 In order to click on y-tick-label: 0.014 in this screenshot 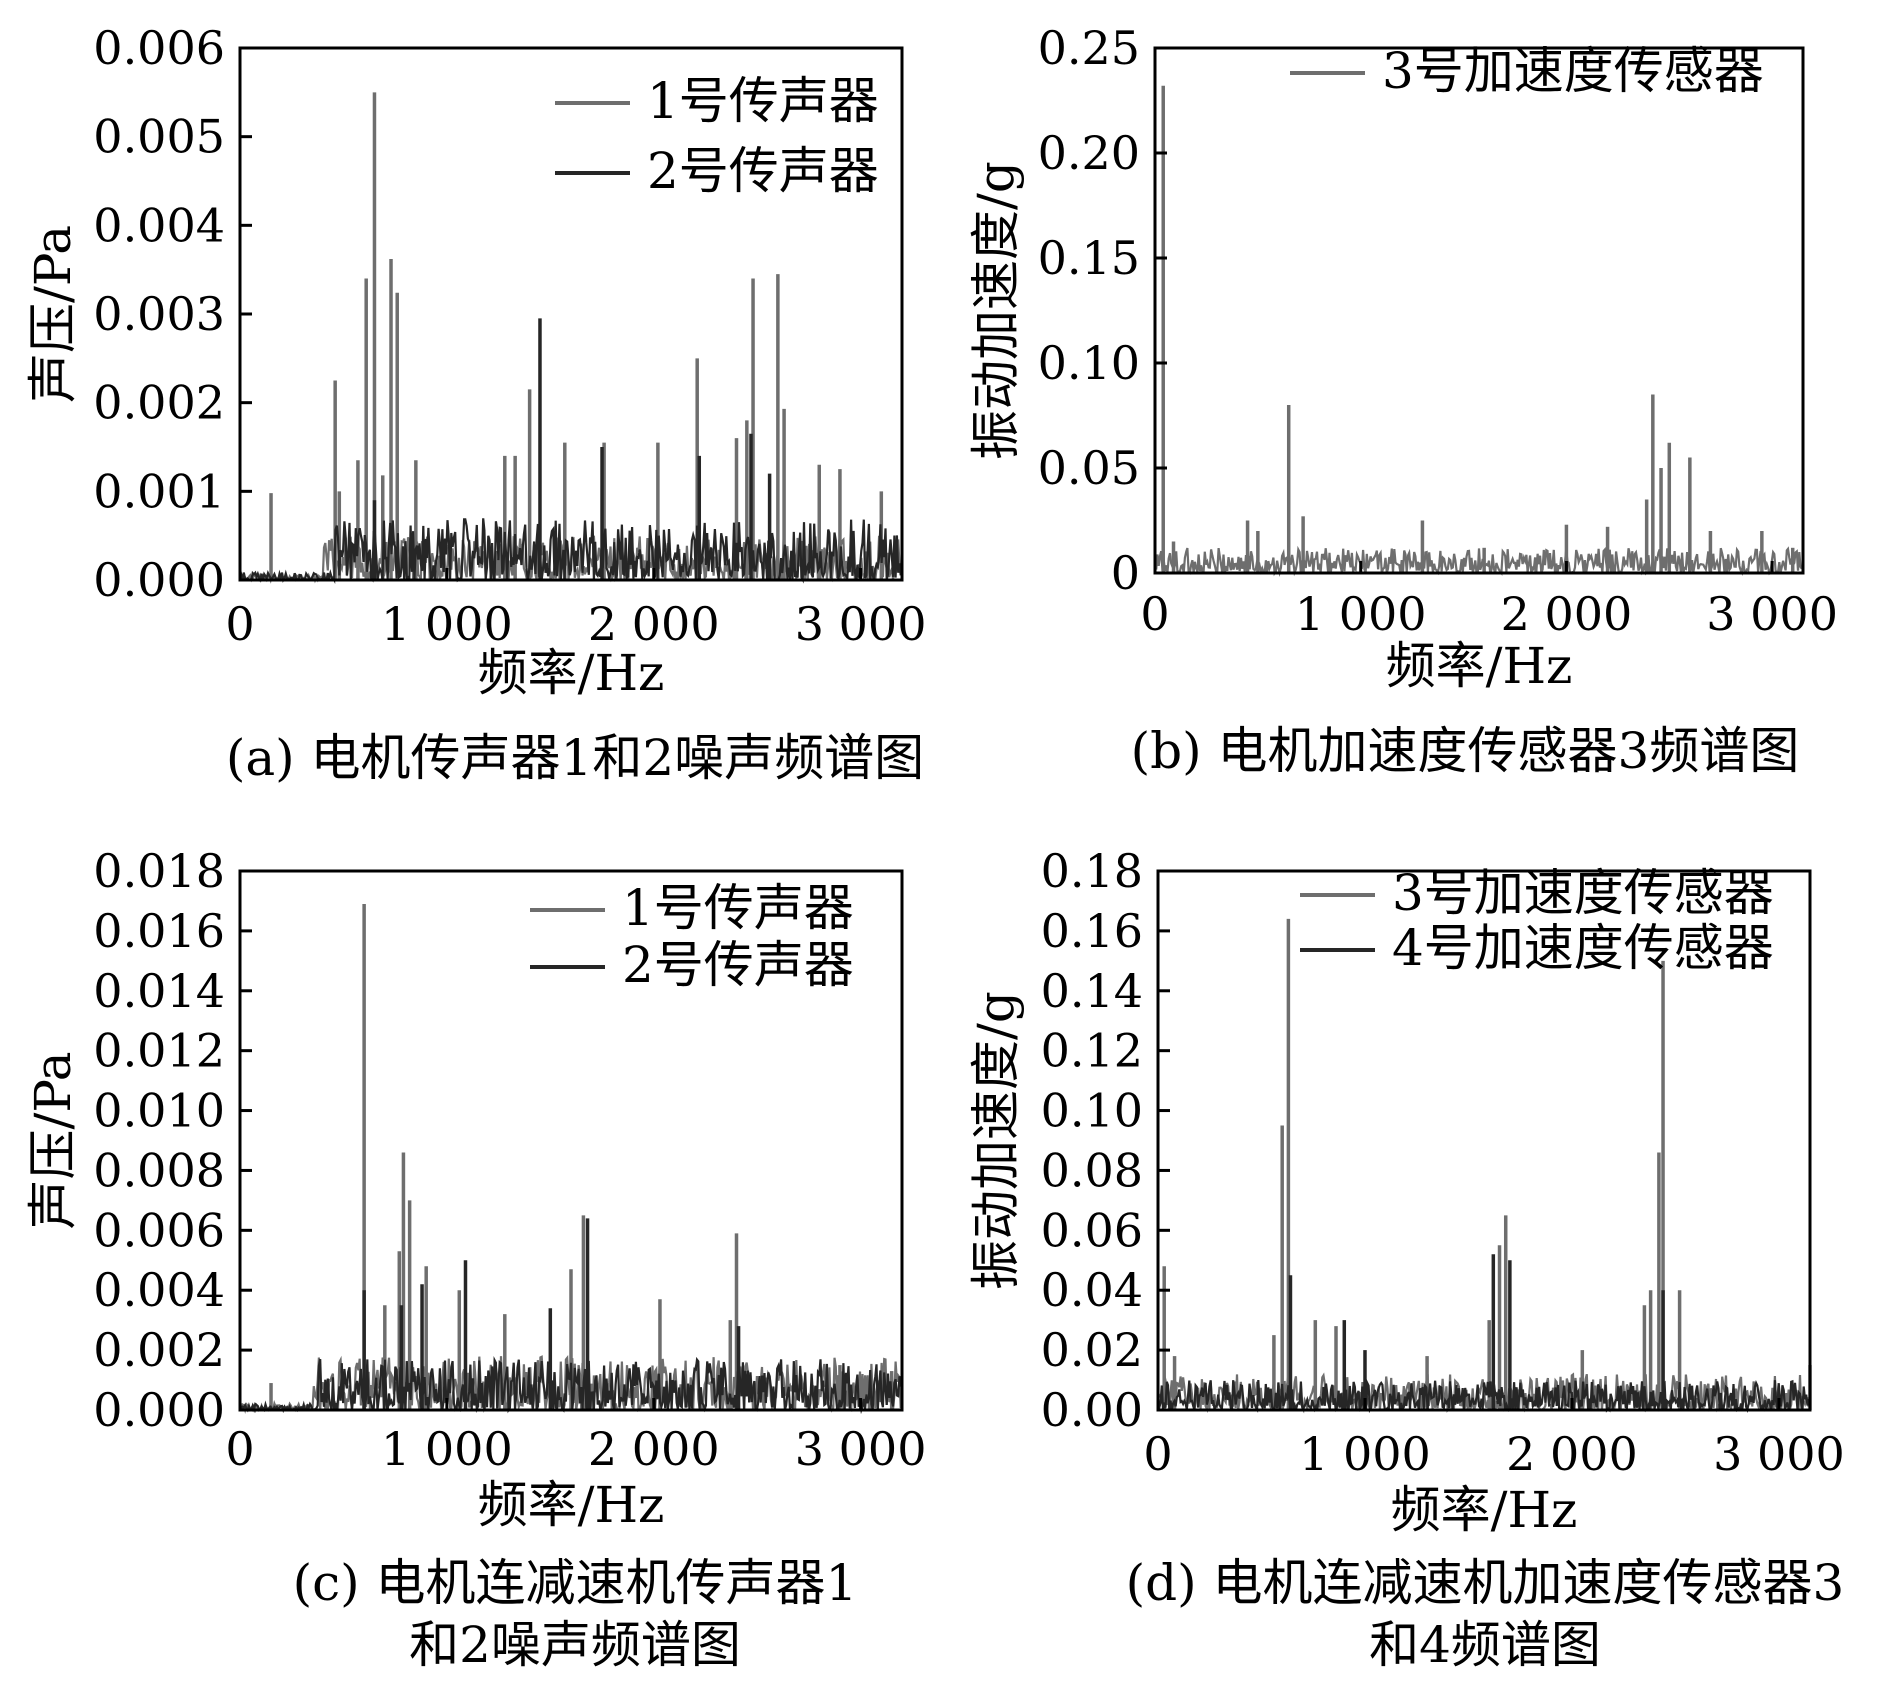, I will do `click(159, 991)`.